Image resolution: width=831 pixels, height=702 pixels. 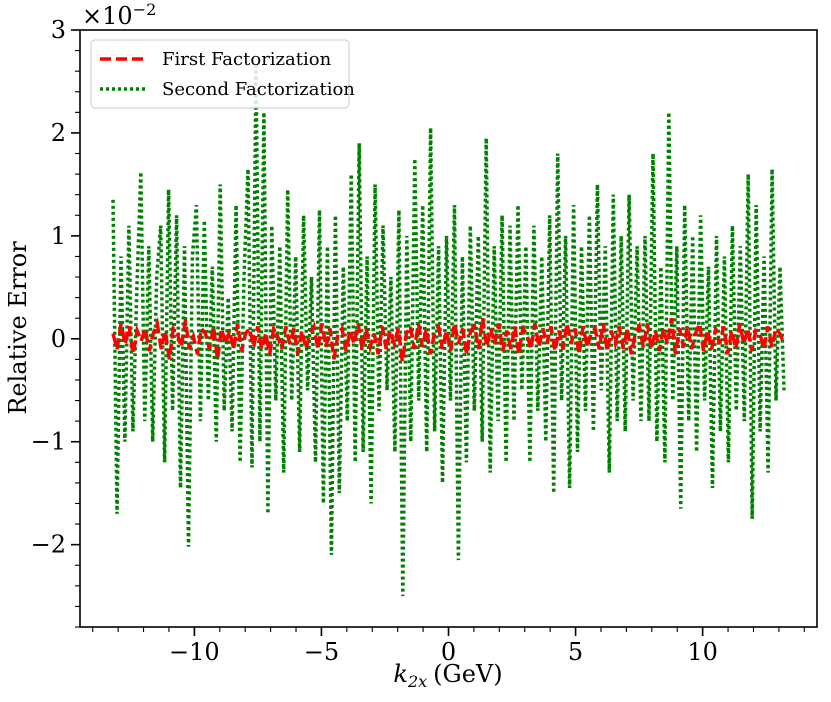 What do you see at coordinates (18, 328) in the screenshot?
I see `y-axis-title: Relative Error` at bounding box center [18, 328].